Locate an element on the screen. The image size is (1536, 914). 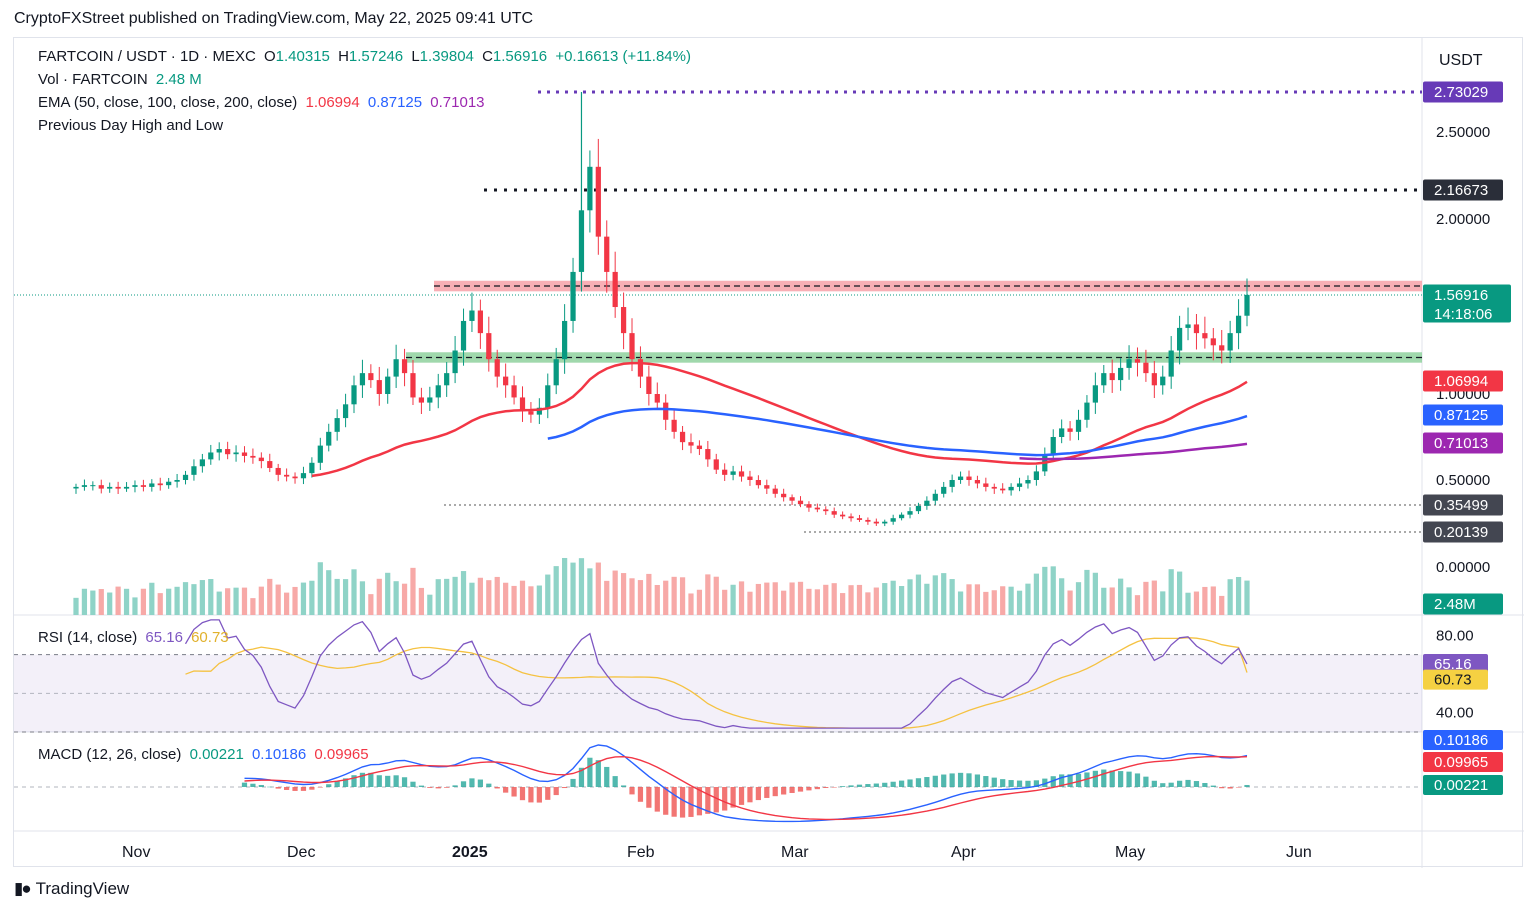
tradingview-logo-icon: ▮● is located at coordinates (23, 888).